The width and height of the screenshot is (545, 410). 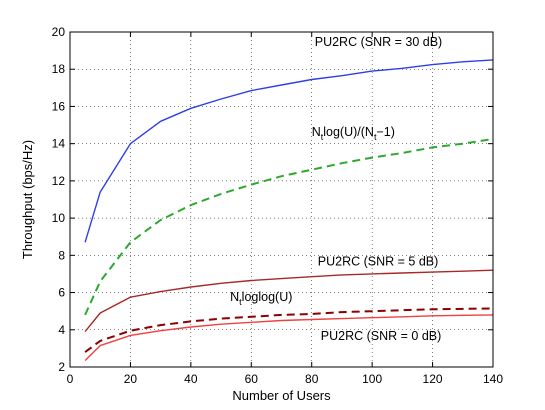 What do you see at coordinates (493, 379) in the screenshot?
I see `x-tick-label: 140` at bounding box center [493, 379].